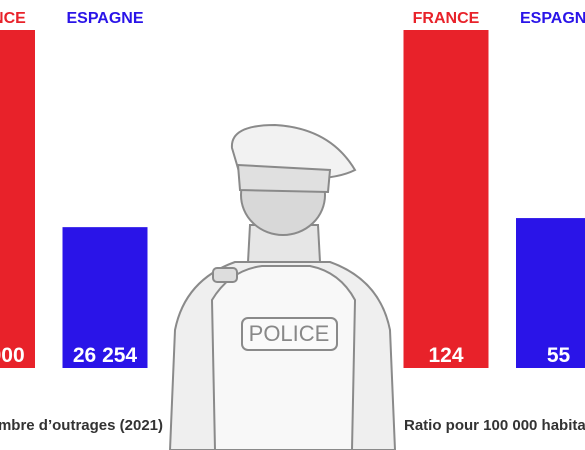  Describe the element at coordinates (105, 355) in the screenshot. I see `value-label: 26 254` at that location.